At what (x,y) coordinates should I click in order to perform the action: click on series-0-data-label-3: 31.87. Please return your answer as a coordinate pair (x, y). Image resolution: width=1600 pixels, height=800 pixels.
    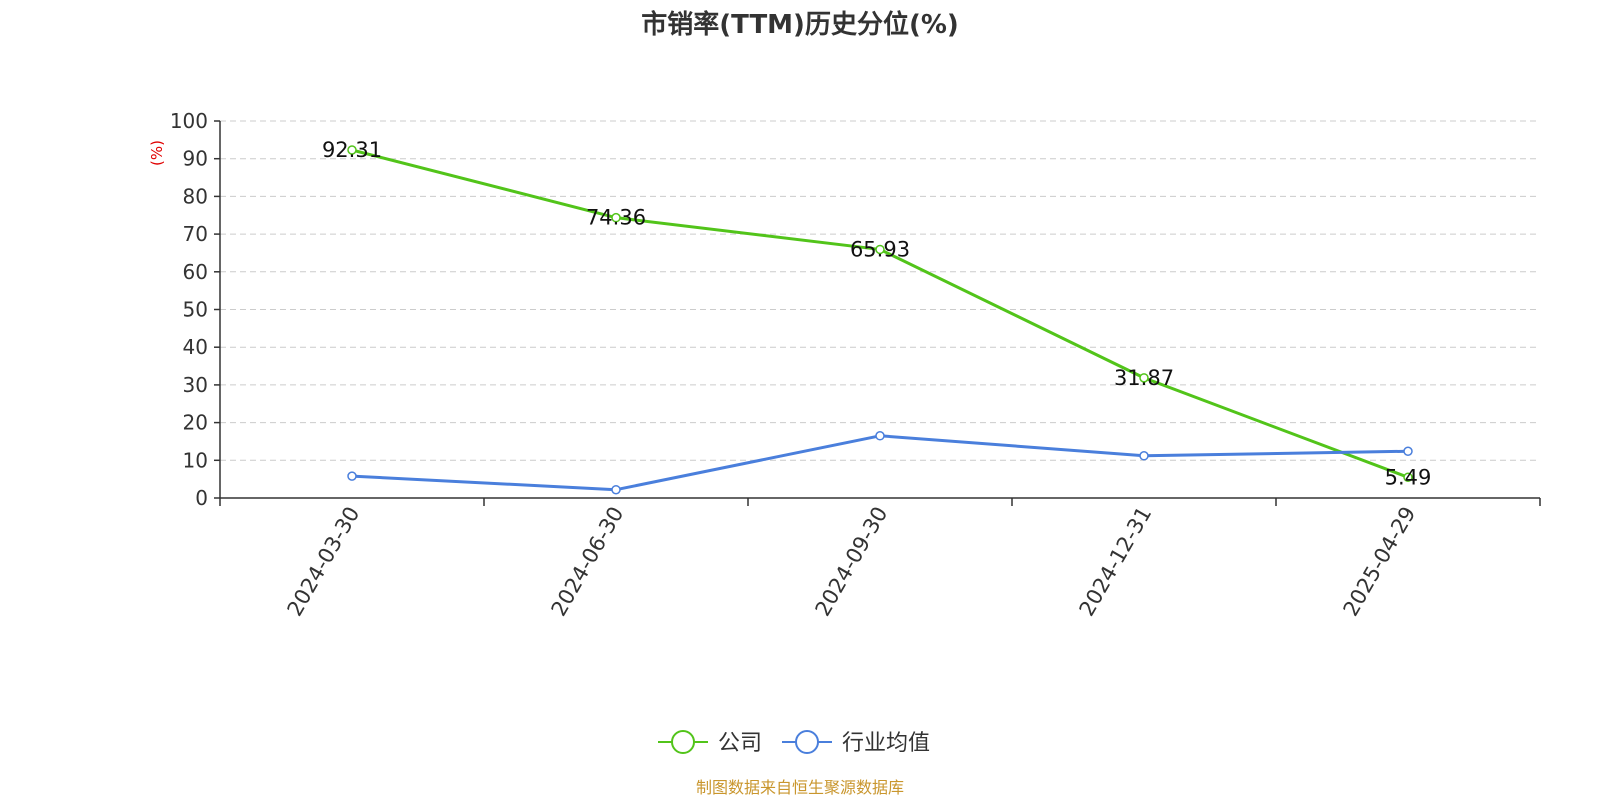
    Looking at the image, I should click on (1144, 378).